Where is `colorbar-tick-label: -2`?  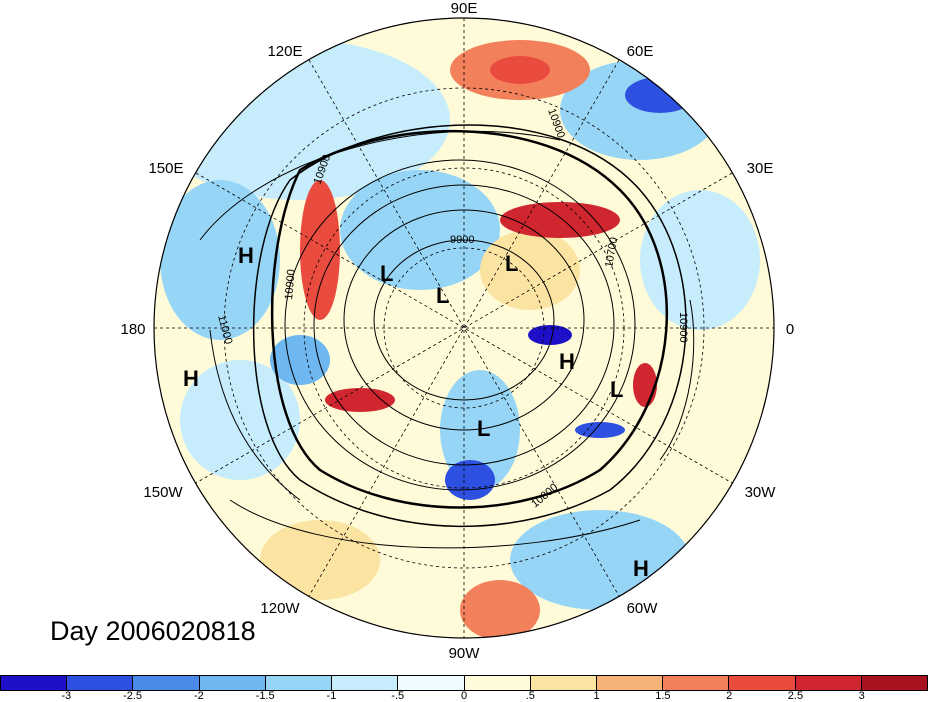
colorbar-tick-label: -2 is located at coordinates (198, 696).